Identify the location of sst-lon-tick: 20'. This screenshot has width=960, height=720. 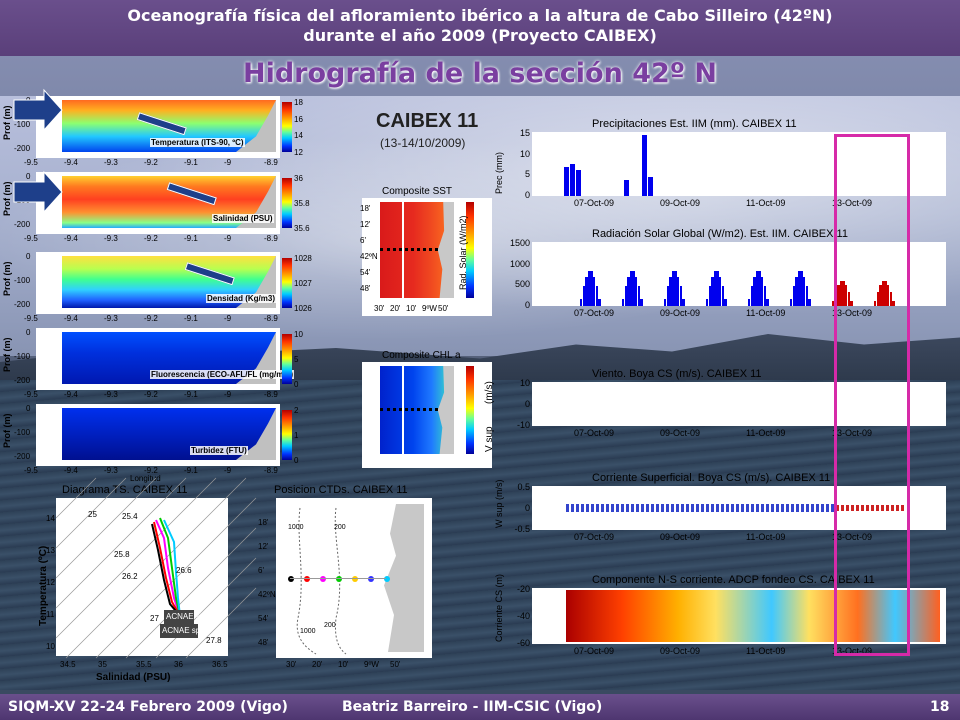
(395, 308).